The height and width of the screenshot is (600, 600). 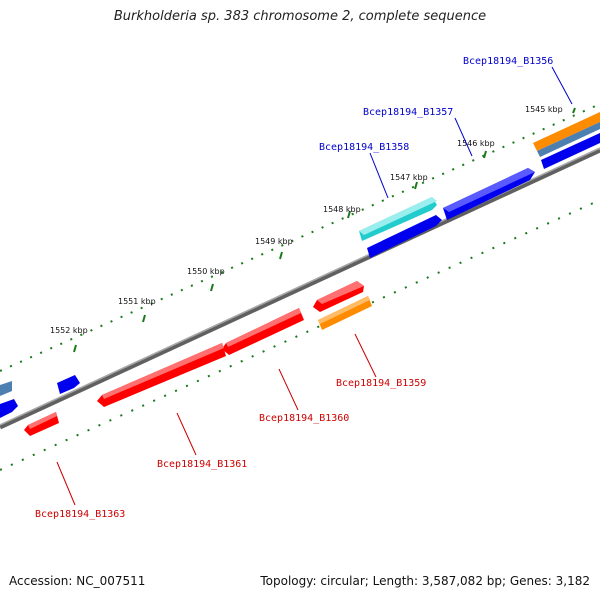 I want to click on gene-b1358-top, so click(x=398, y=216).